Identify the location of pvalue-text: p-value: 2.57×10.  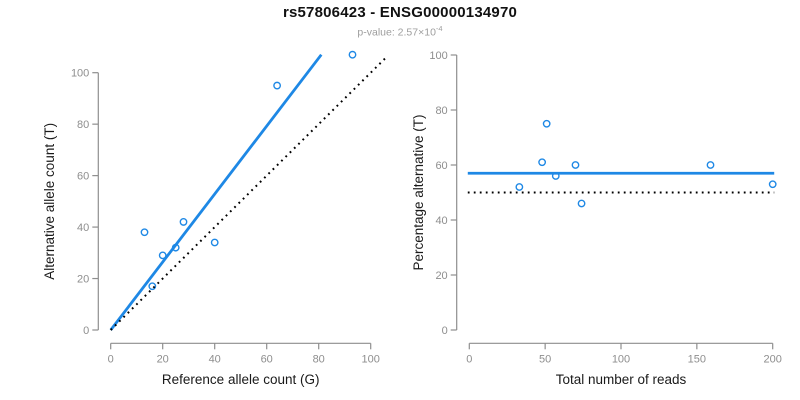
(396, 32).